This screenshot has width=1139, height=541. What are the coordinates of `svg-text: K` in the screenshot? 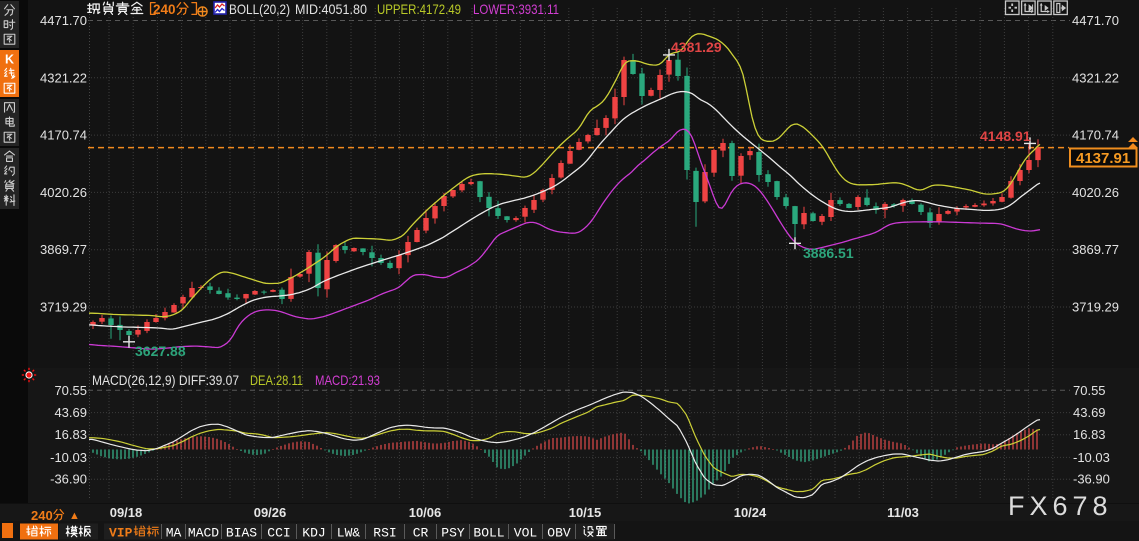 It's located at (9, 60).